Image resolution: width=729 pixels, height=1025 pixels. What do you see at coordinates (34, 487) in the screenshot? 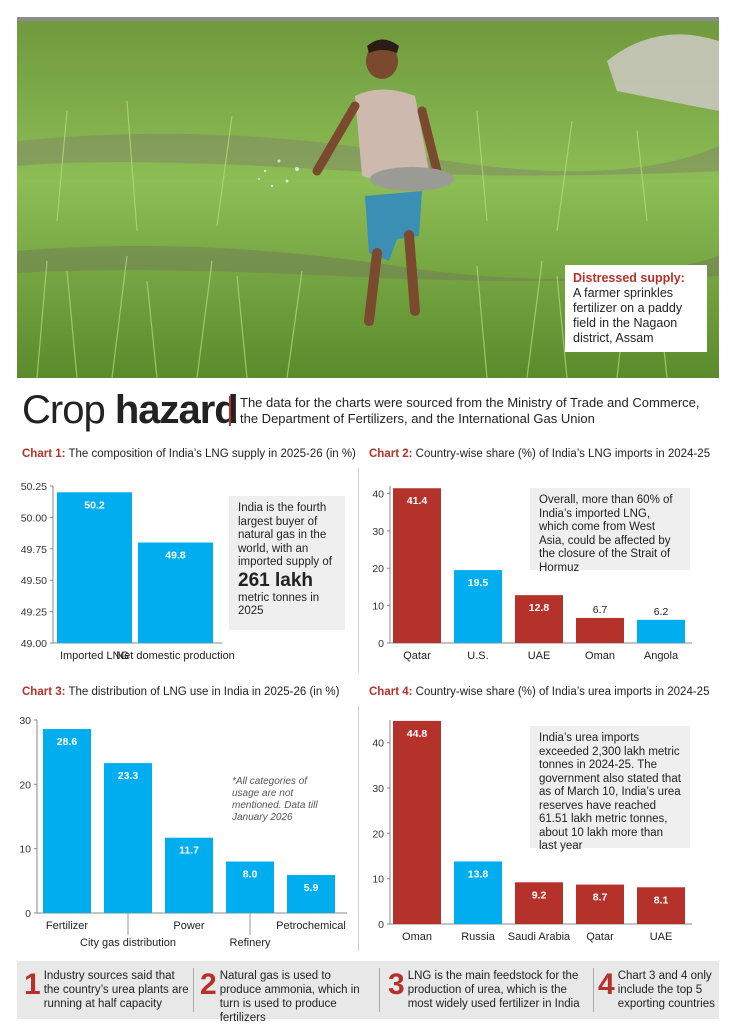
I see `y-tick-label: 50.25` at bounding box center [34, 487].